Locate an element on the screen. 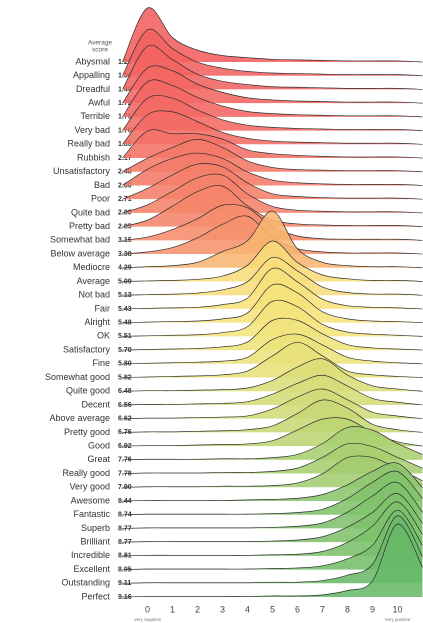 The height and width of the screenshot is (623, 423). score-label: 6.48 is located at coordinates (125, 391).